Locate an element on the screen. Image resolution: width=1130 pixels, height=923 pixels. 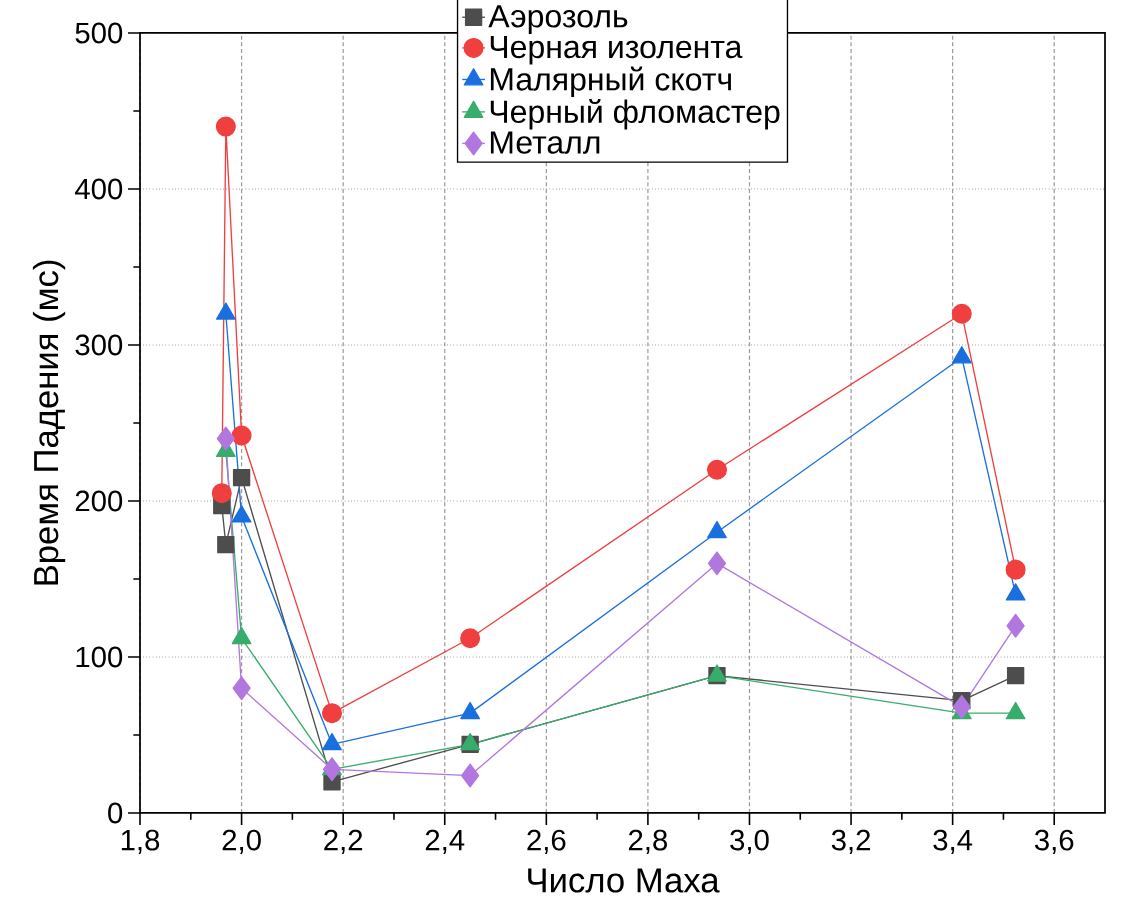
x-tick-label: 2,6 is located at coordinates (546, 841).